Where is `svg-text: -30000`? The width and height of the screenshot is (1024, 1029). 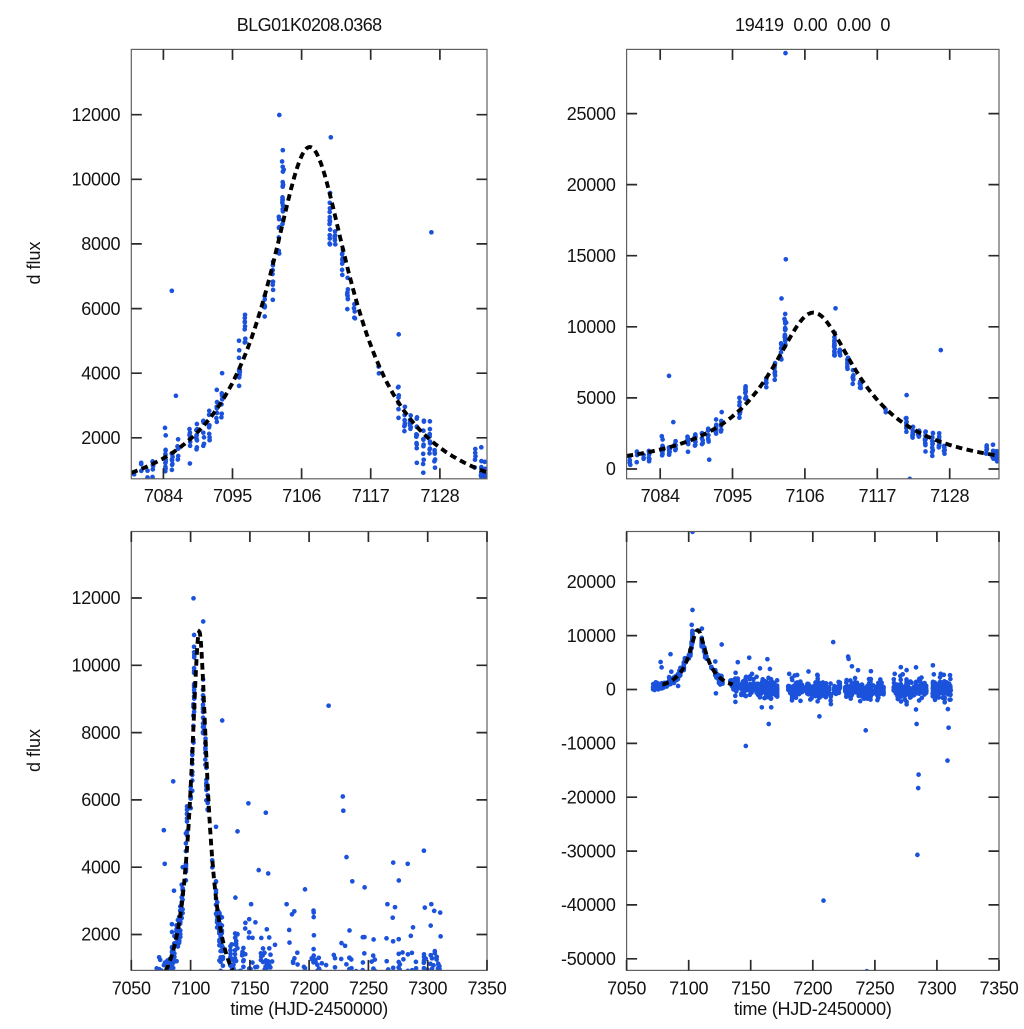
svg-text: -30000 is located at coordinates (588, 851).